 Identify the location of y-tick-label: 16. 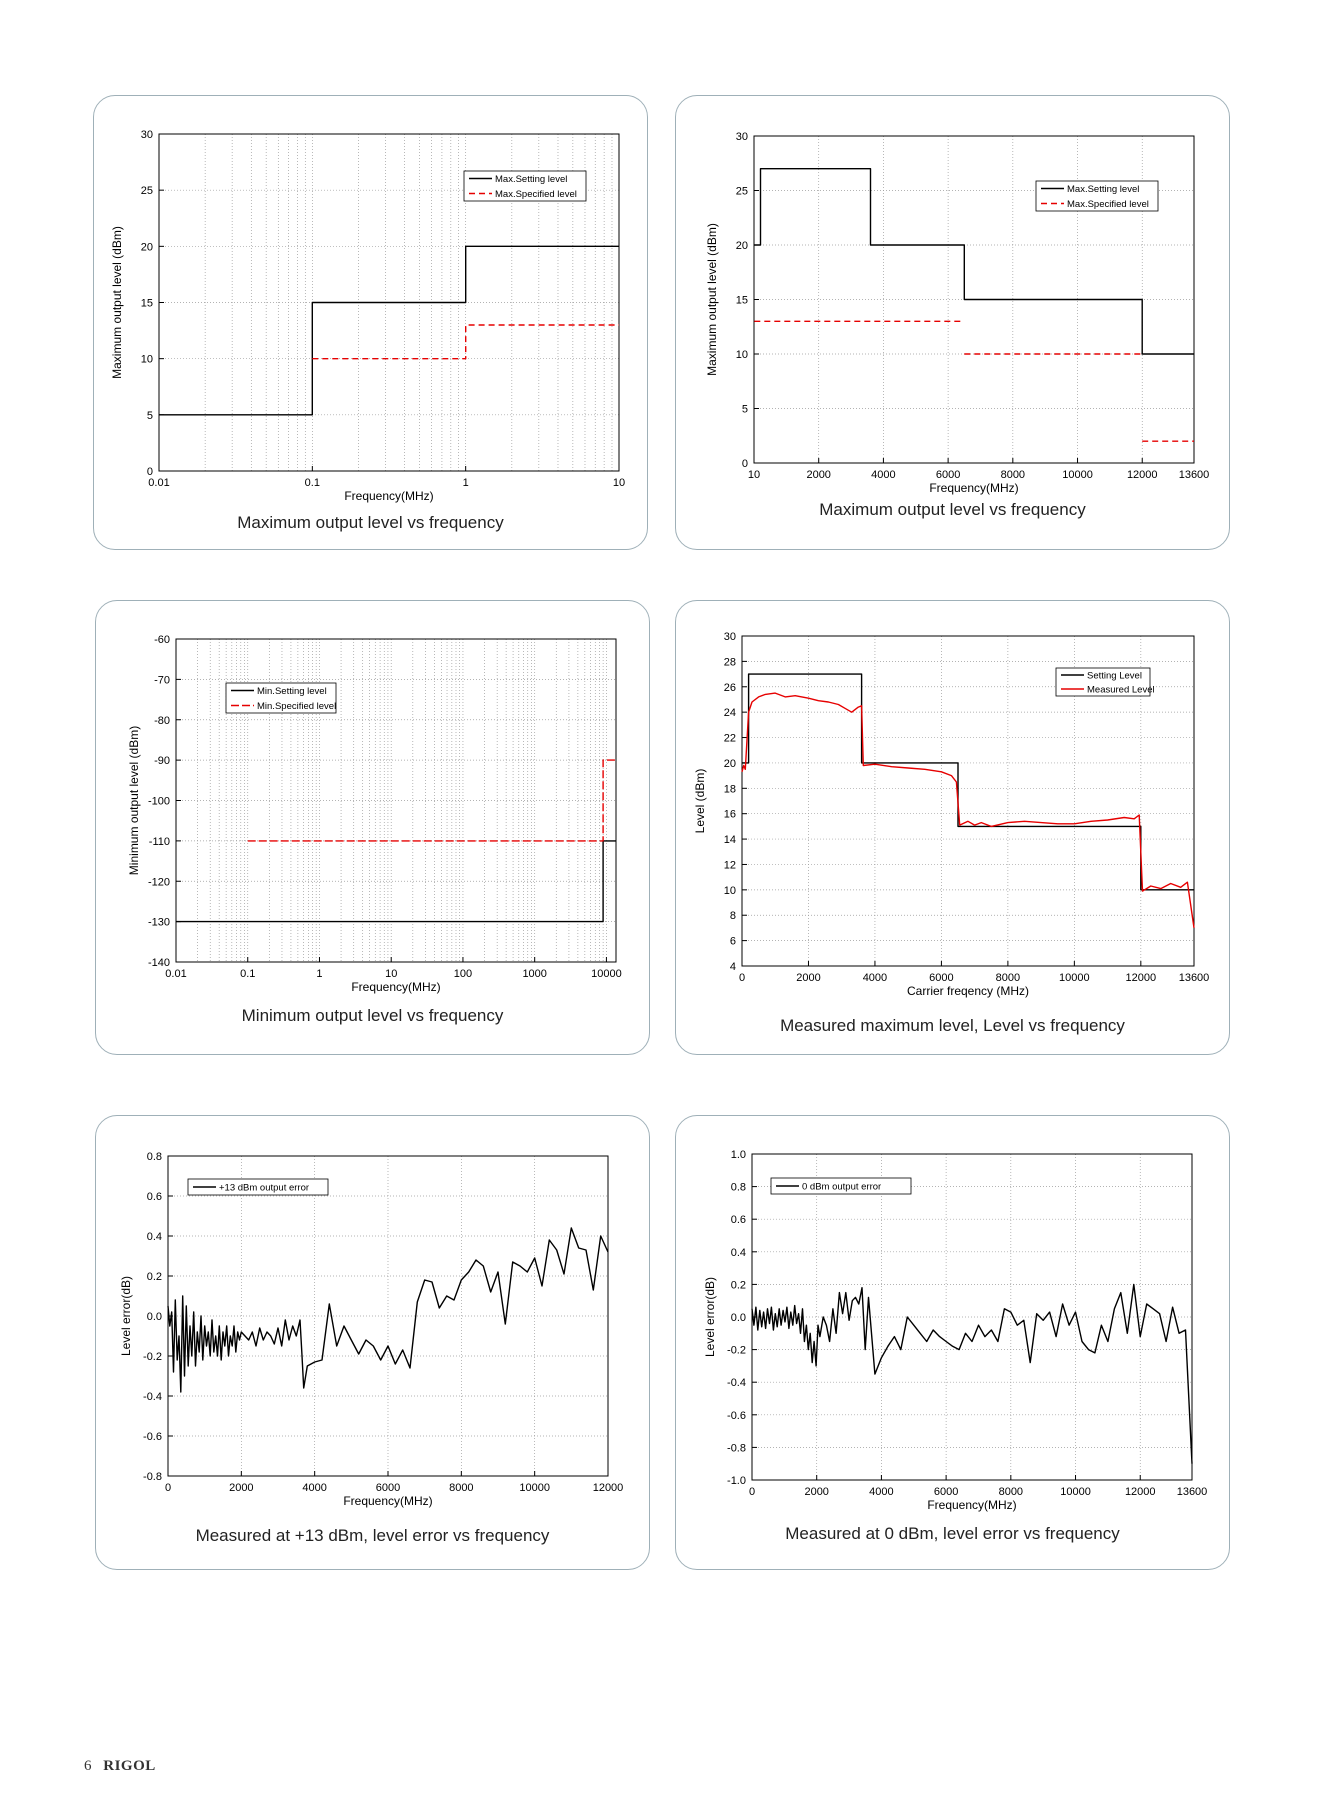
(730, 815).